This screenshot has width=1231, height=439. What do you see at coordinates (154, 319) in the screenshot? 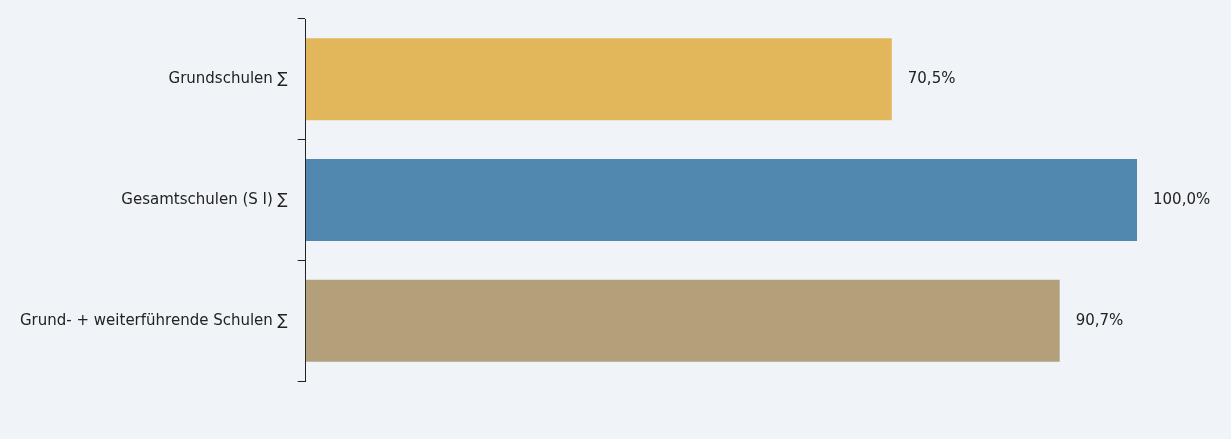
I see `y-tick-label: Grund- + weiterführende Schulen ∑` at bounding box center [154, 319].